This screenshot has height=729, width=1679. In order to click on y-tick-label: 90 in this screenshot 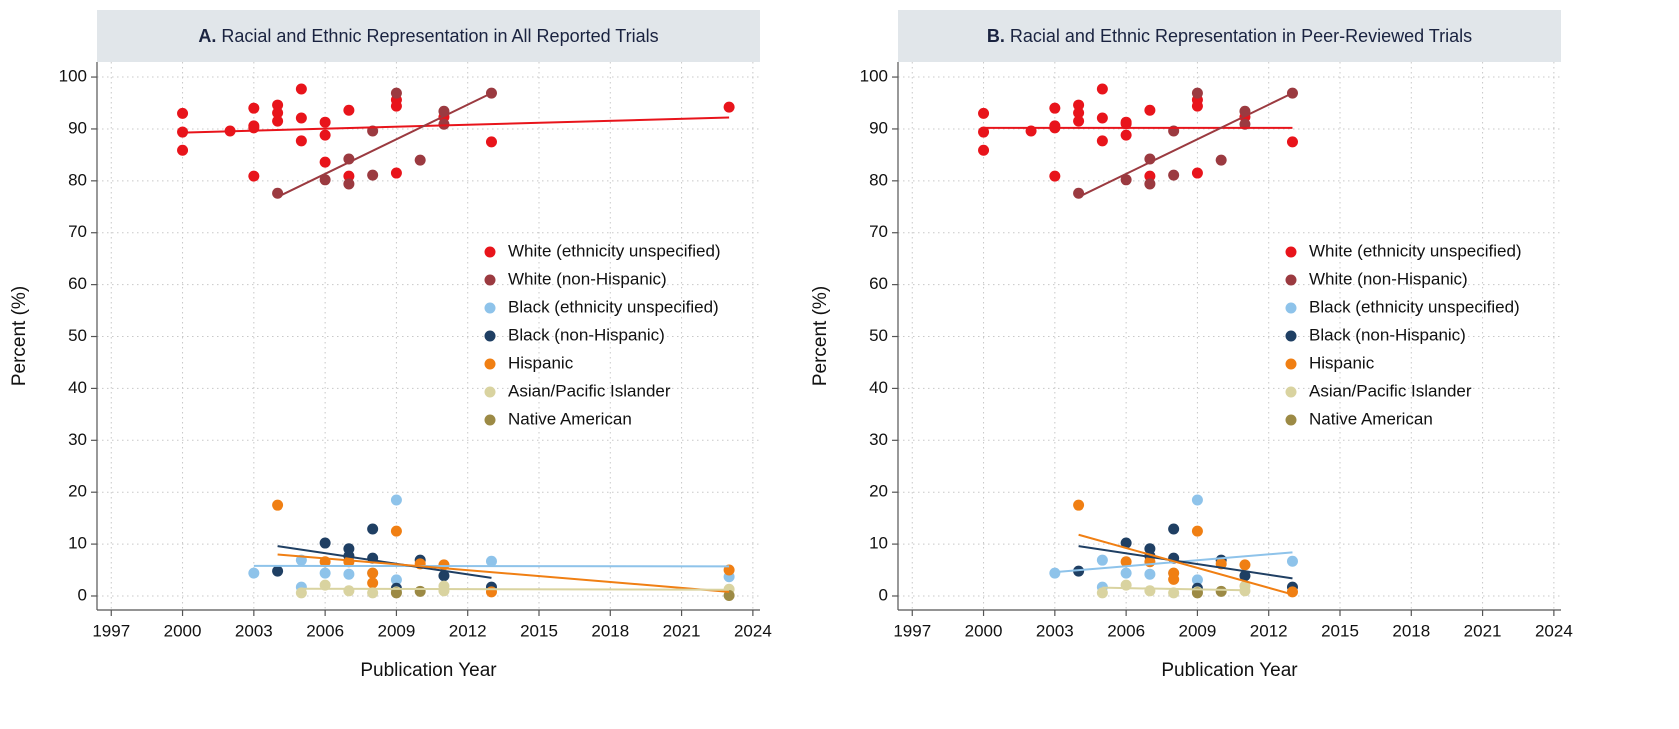, I will do `click(878, 127)`.